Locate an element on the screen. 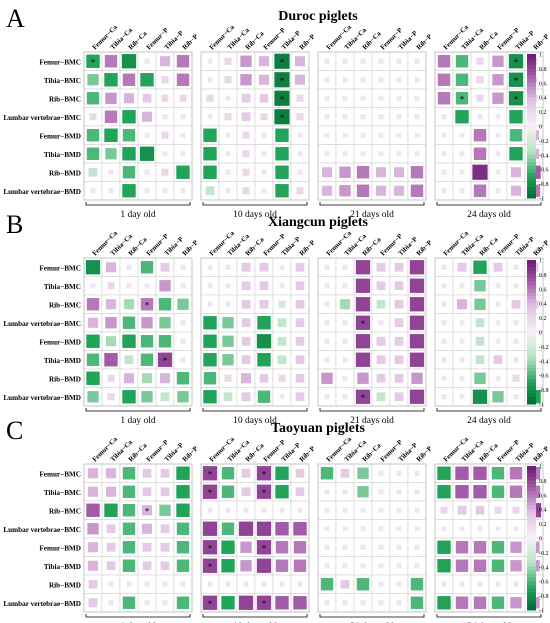 This screenshot has width=550, height=623. panel-title: Duroc piglets is located at coordinates (318, 16).